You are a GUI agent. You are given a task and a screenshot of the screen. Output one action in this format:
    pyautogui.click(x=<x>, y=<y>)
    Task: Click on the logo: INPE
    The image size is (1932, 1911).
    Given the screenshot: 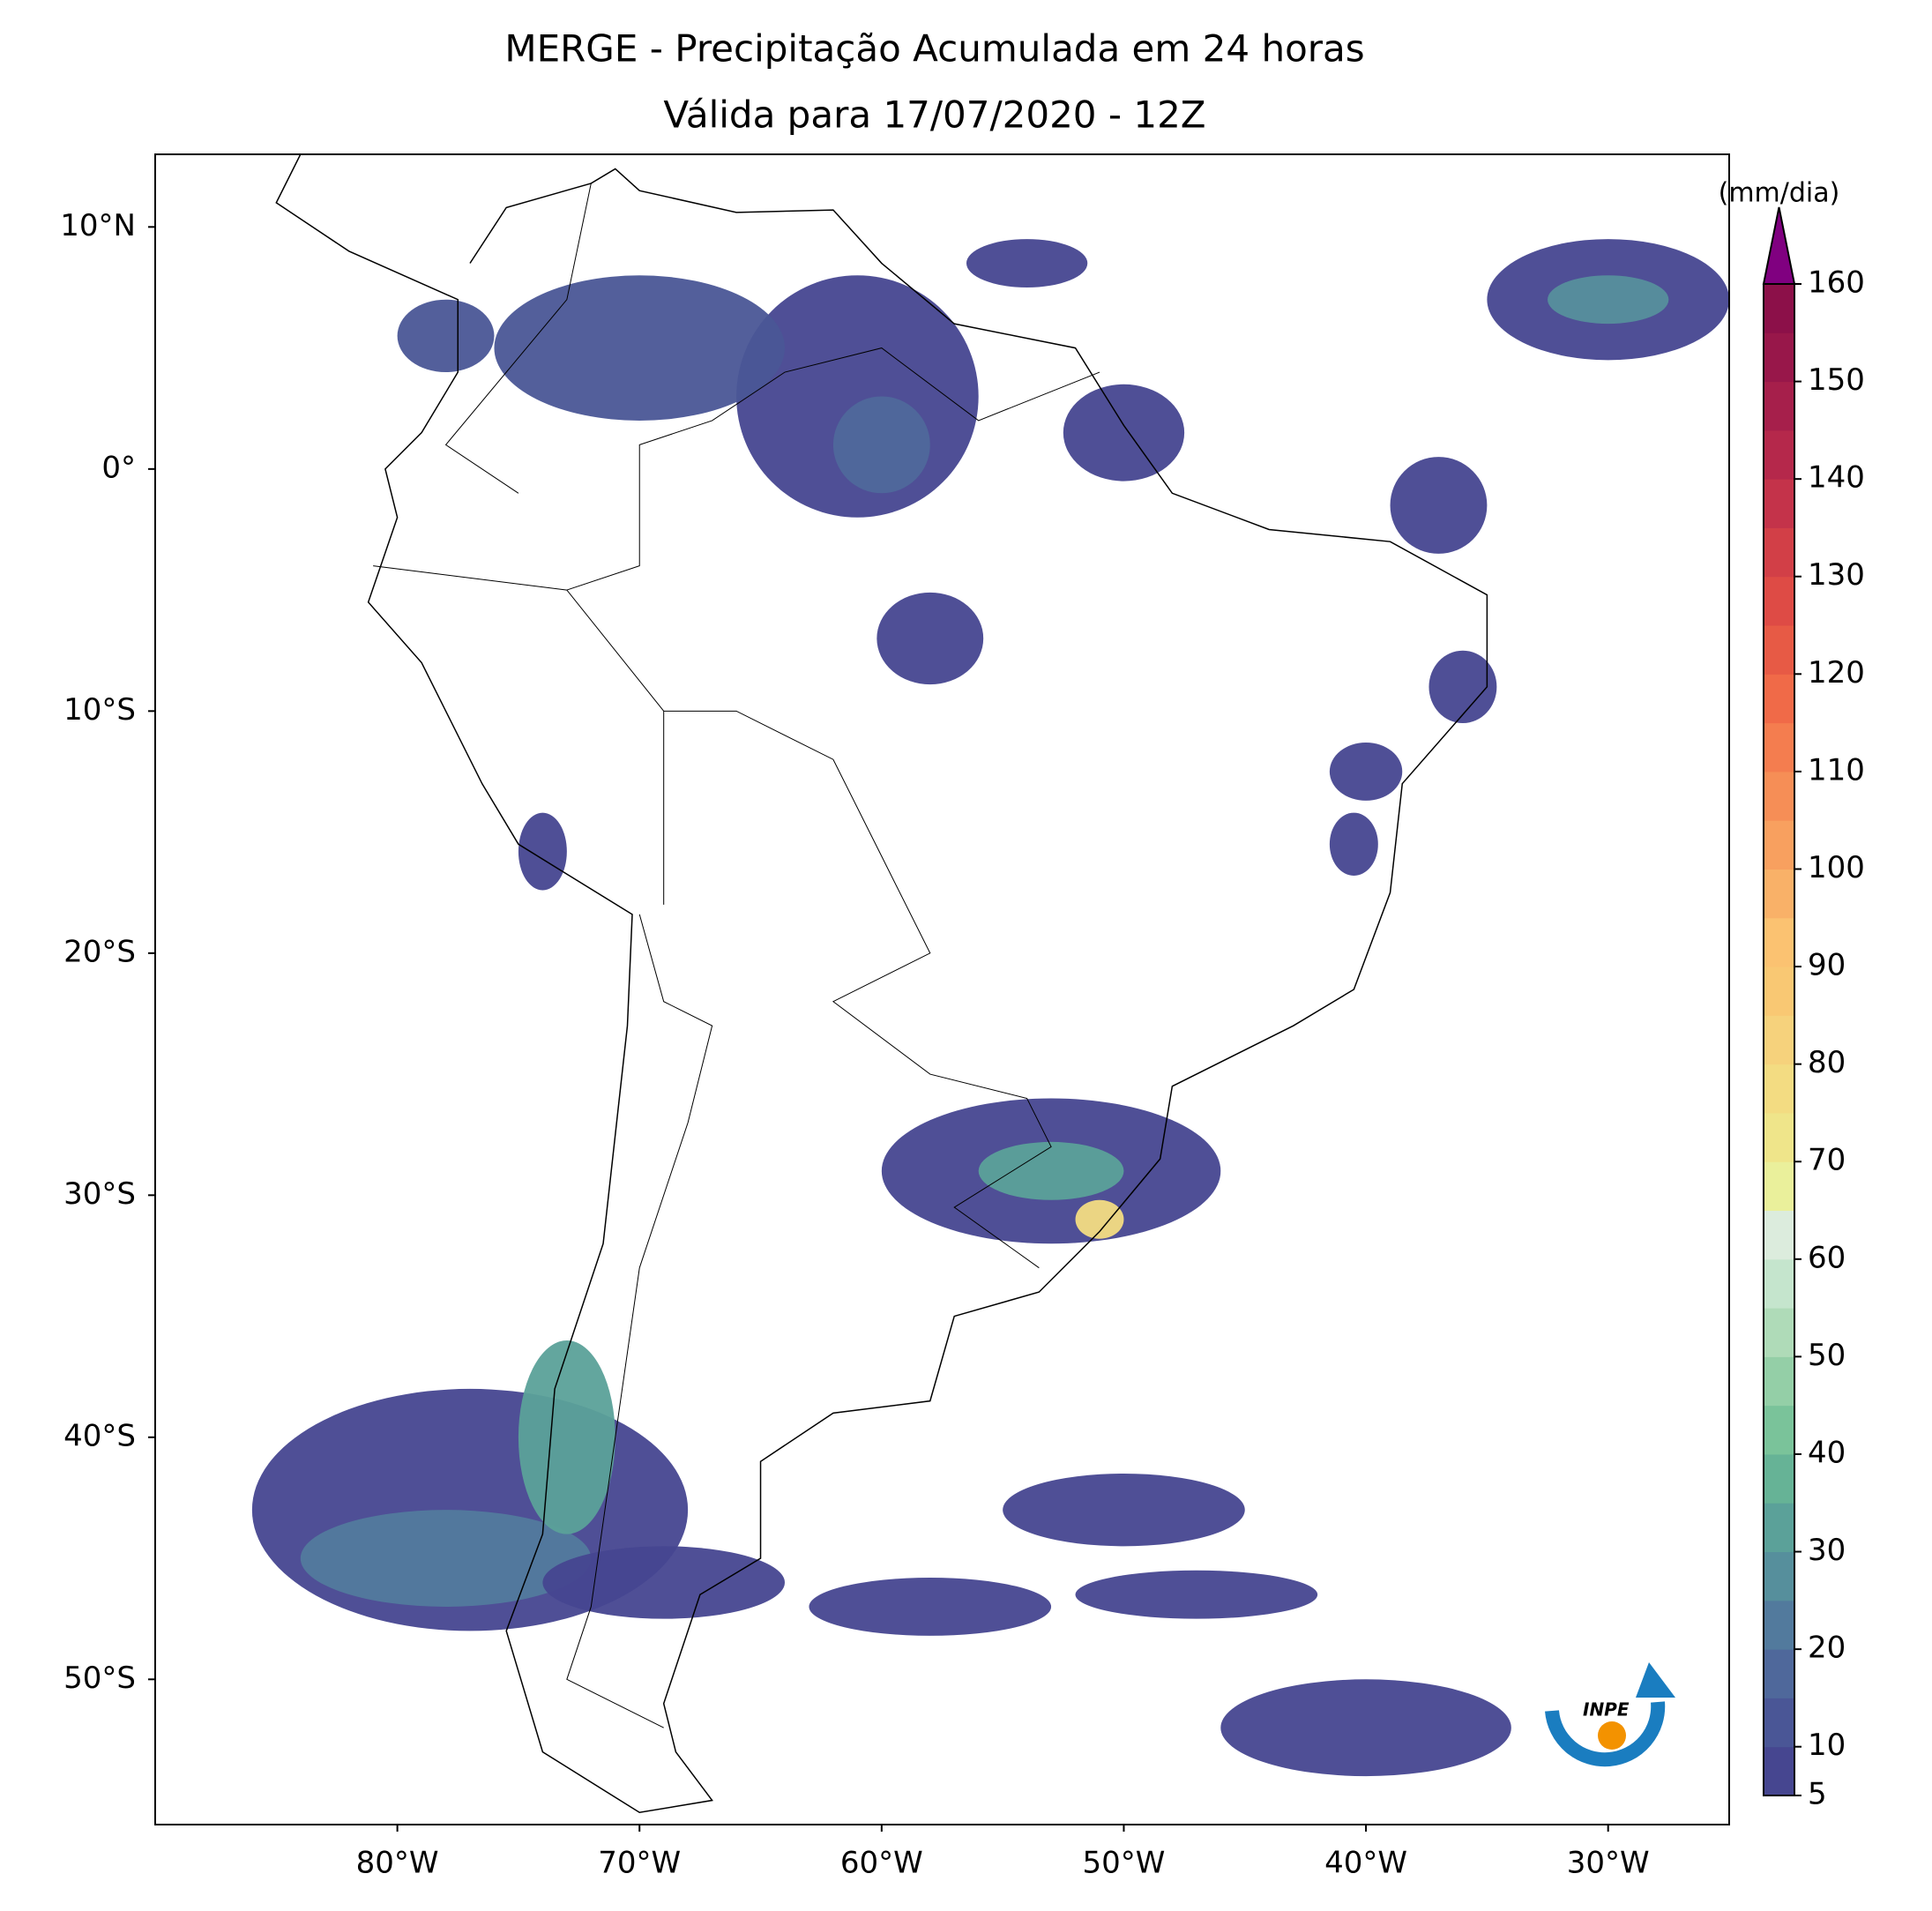 What is the action you would take?
    pyautogui.click(x=1610, y=1715)
    